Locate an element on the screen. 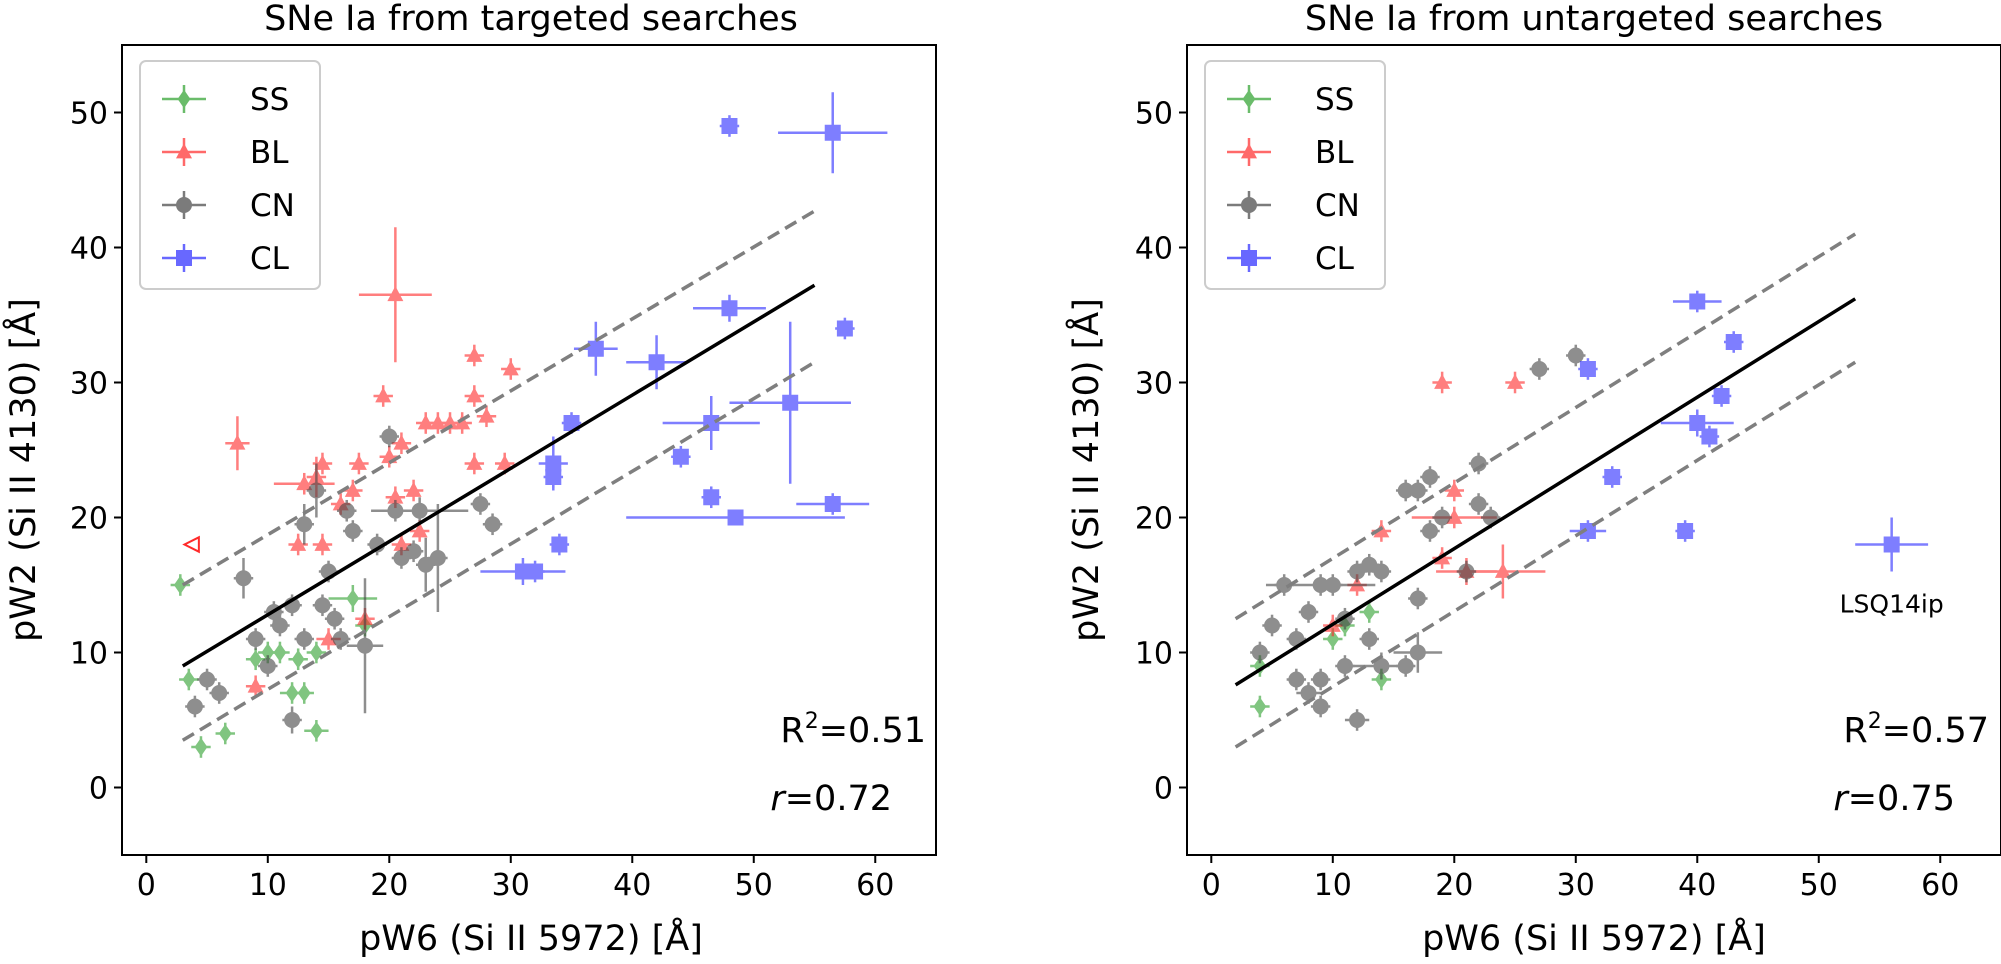  series-bl is located at coordinates (373, 462).